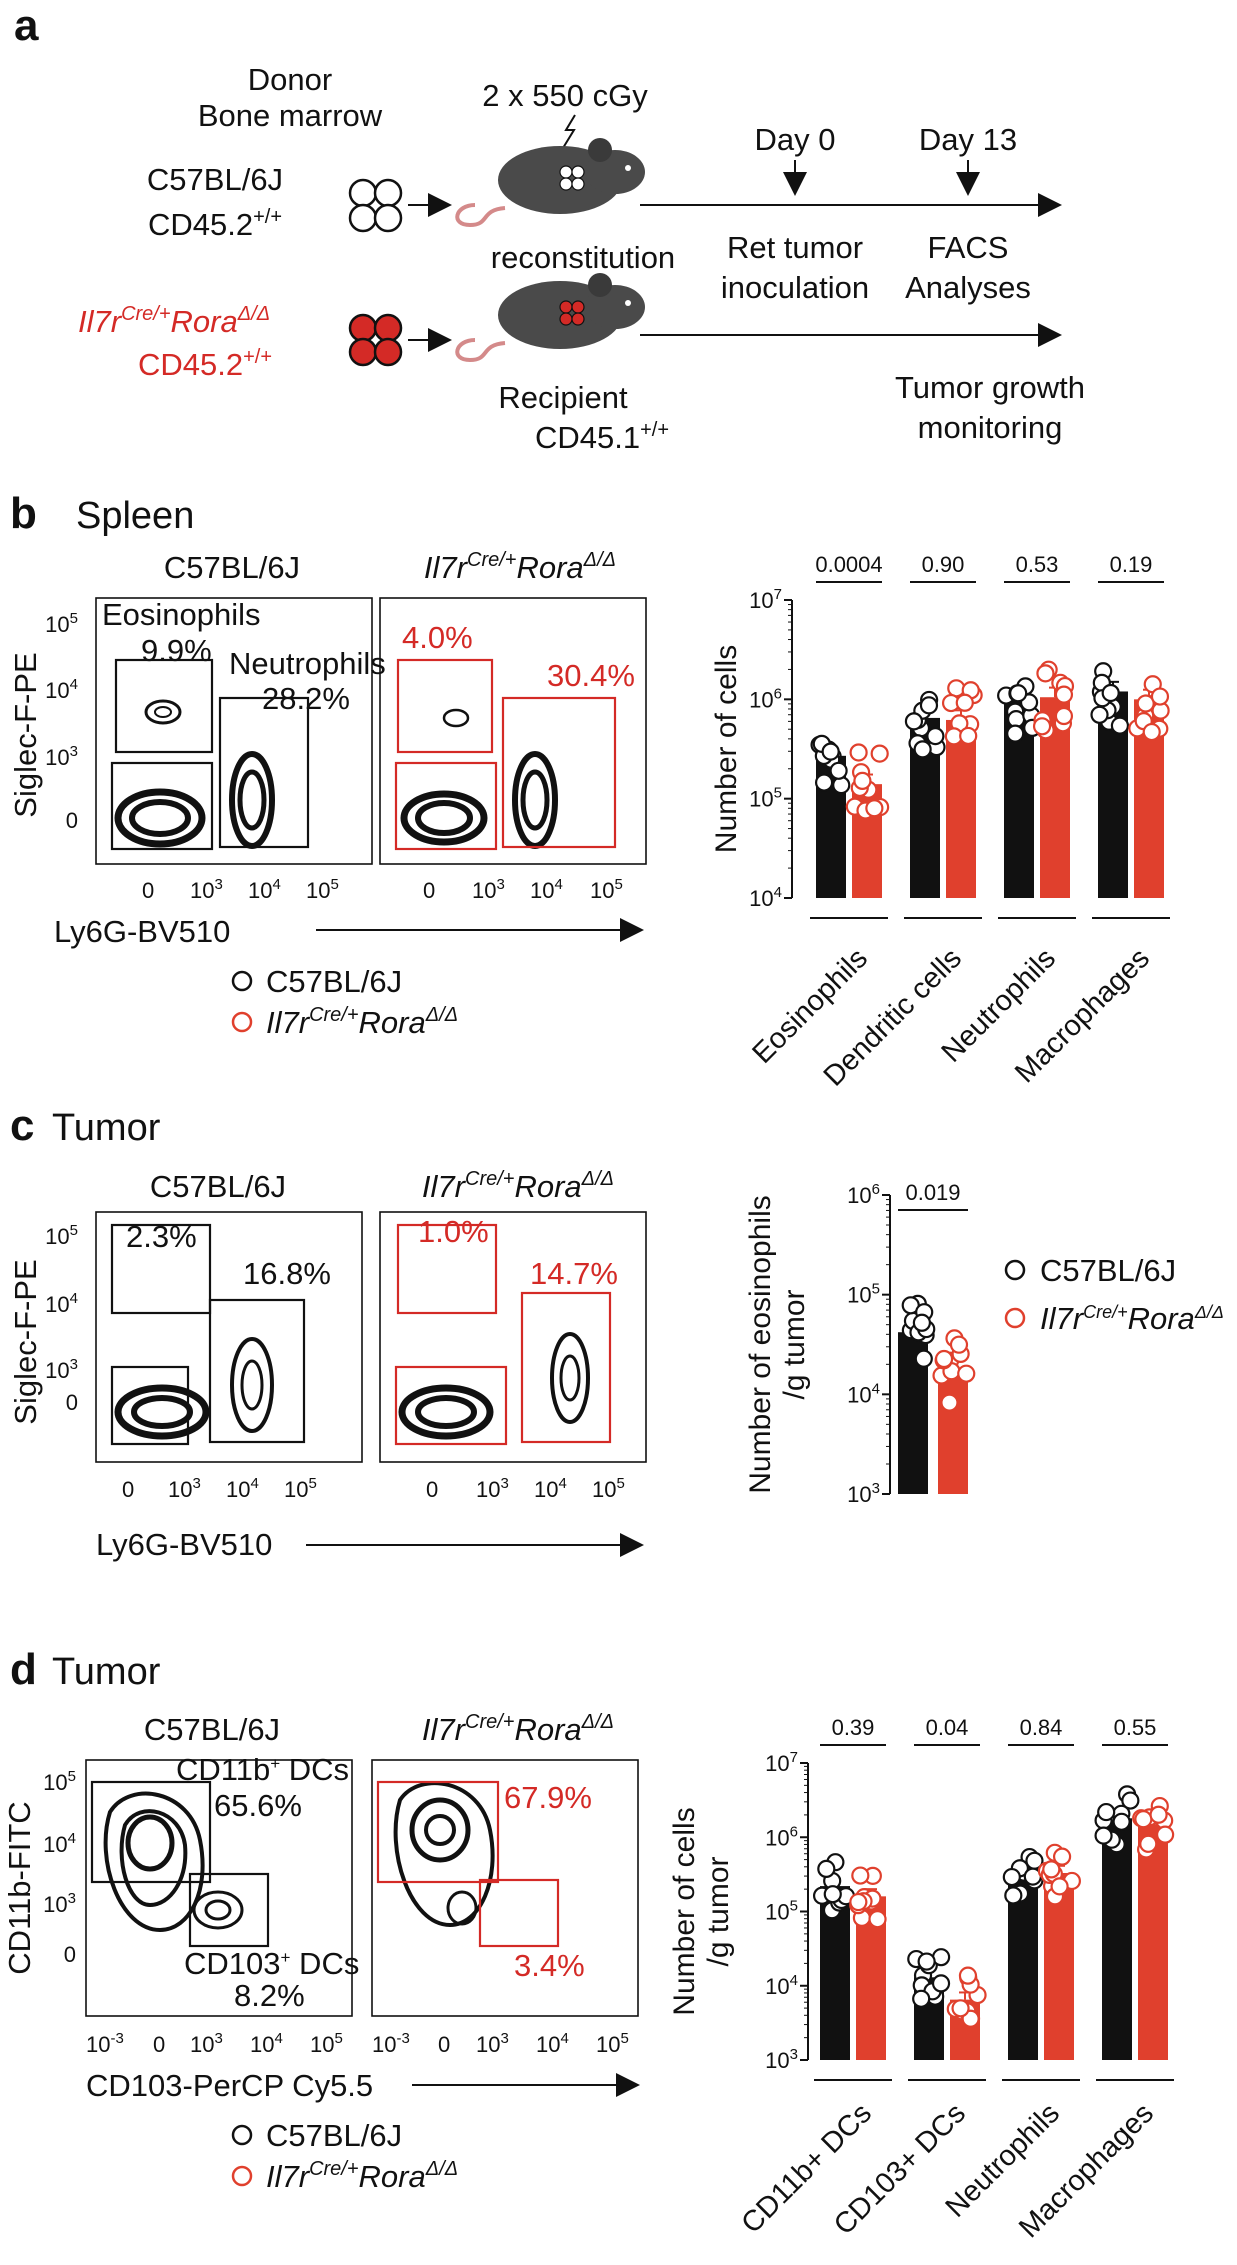 The image size is (1237, 2265). I want to click on c-ko-low-gate, so click(451, 1405).